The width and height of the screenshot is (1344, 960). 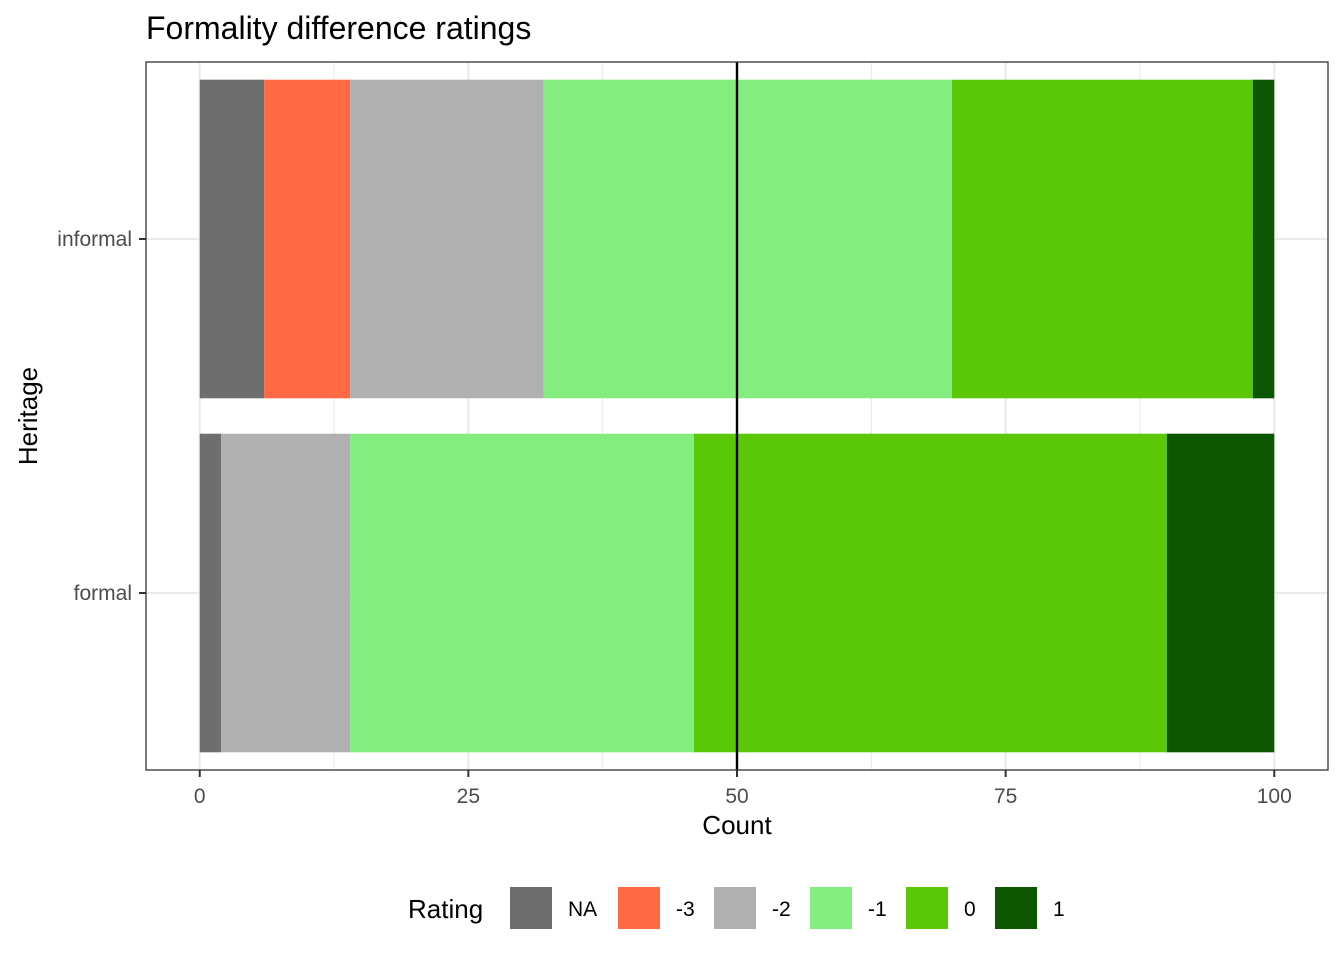 What do you see at coordinates (737, 825) in the screenshot?
I see `x-axis-title: Count` at bounding box center [737, 825].